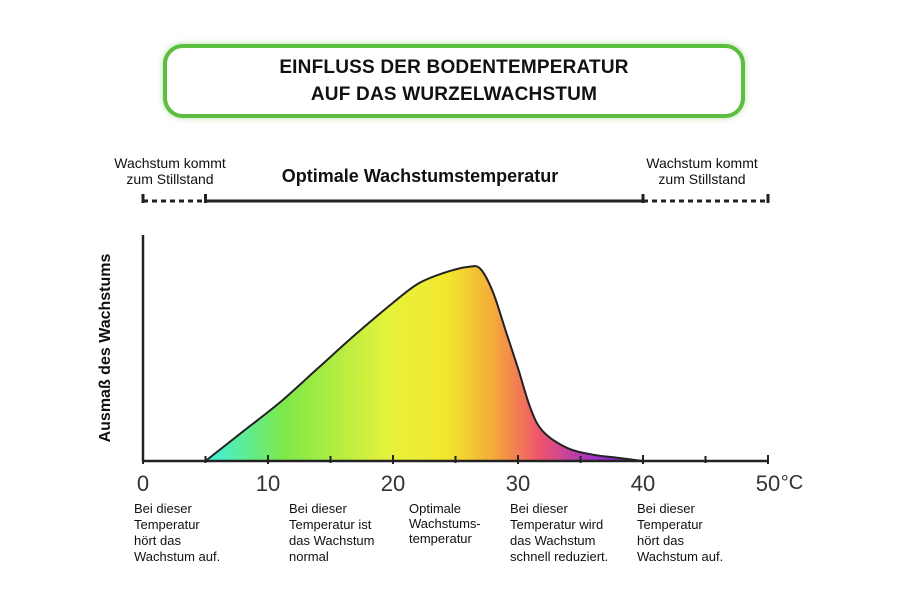 The image size is (900, 600). What do you see at coordinates (792, 483) in the screenshot?
I see `x-unit-label: °C` at bounding box center [792, 483].